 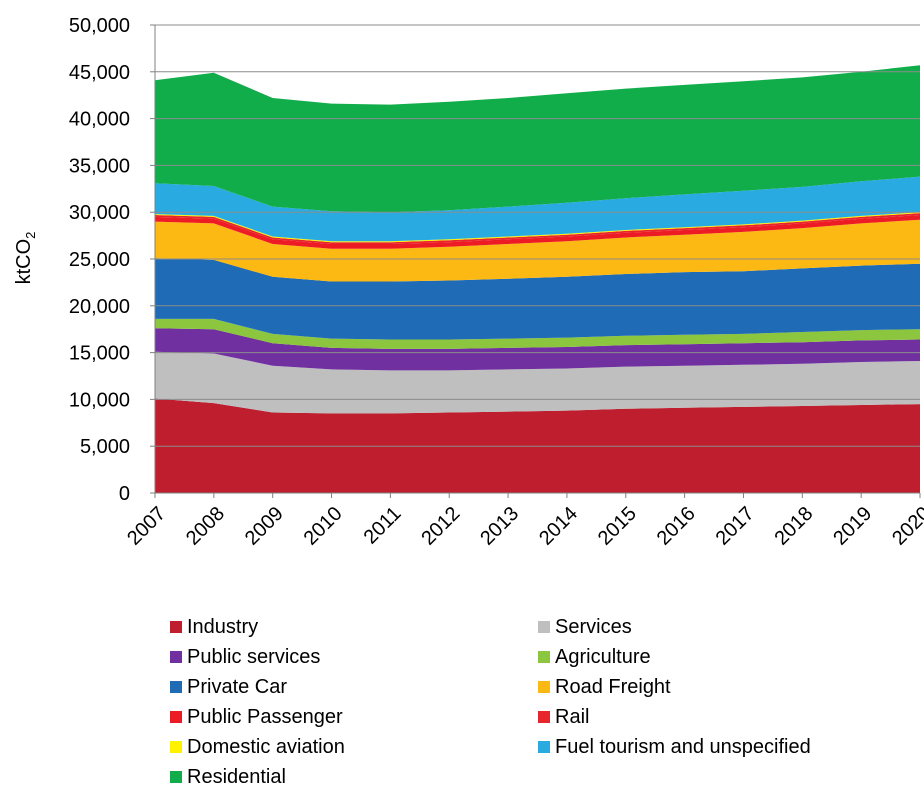 I want to click on legend-label: Private Car, so click(x=237, y=686).